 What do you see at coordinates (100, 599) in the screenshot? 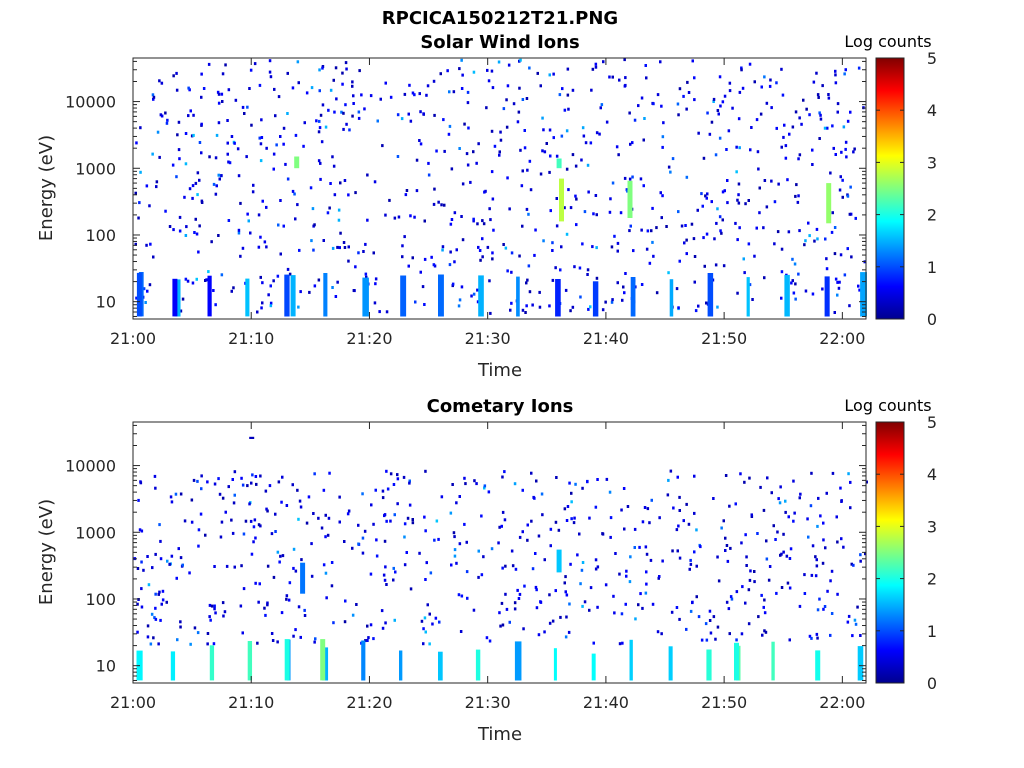
I see `y-tick-label: 100` at bounding box center [100, 599].